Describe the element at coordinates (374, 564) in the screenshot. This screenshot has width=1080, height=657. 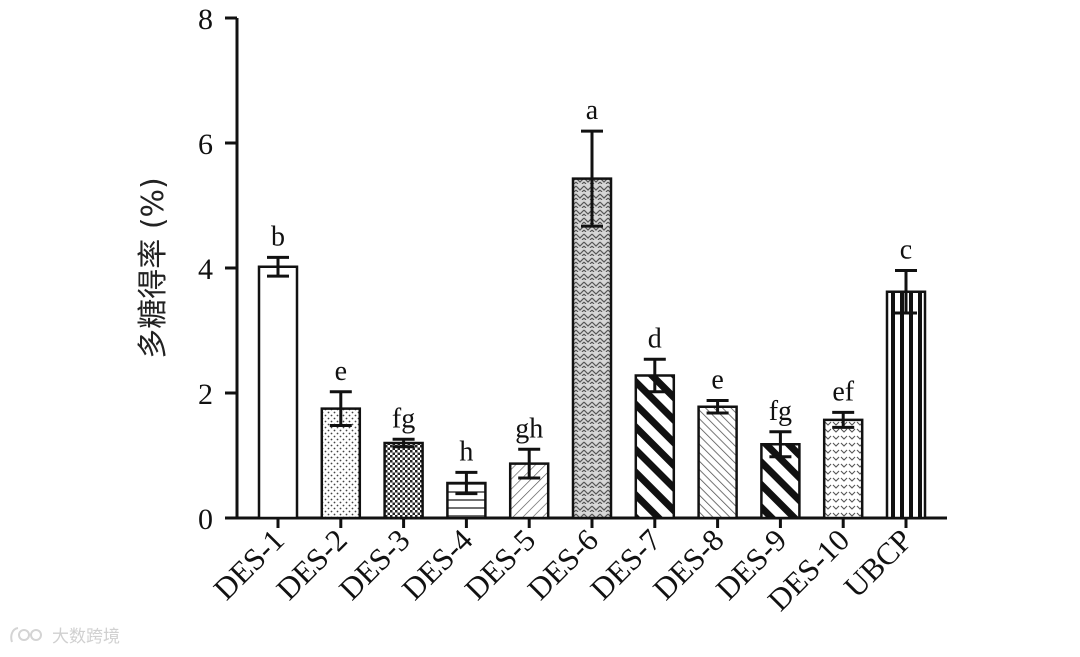
I see `x-tick-label: DES-3` at that location.